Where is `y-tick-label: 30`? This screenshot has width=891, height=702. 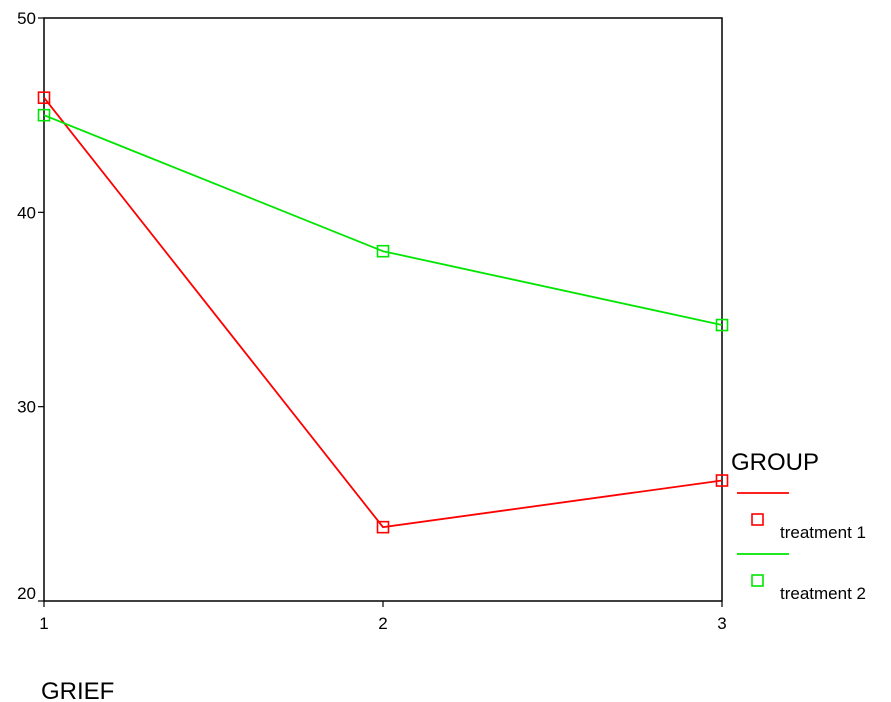
y-tick-label: 30 is located at coordinates (26, 407).